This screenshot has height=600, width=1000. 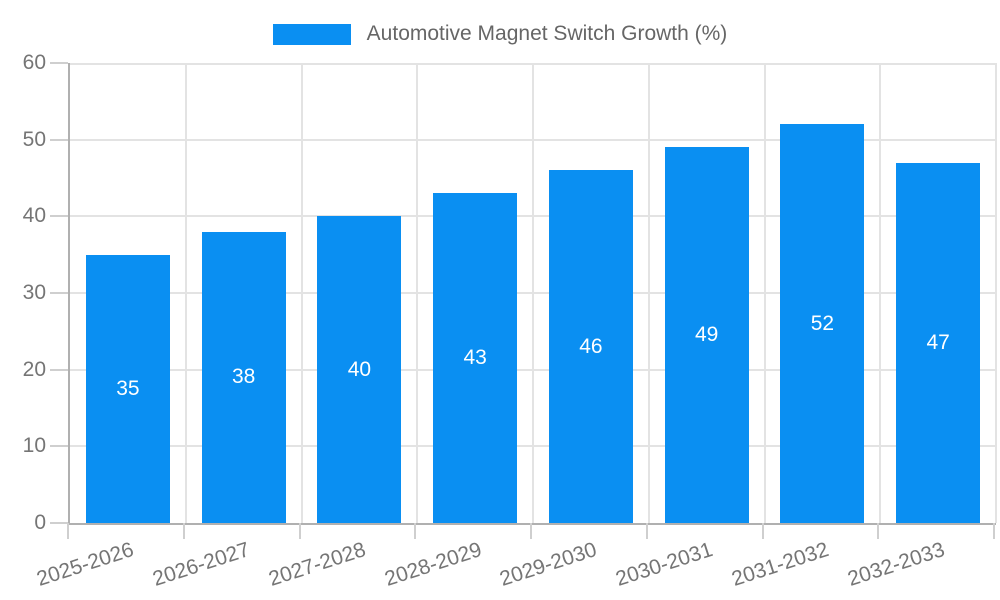 I want to click on x-axis-tick-label: 2032-2033, so click(x=896, y=564).